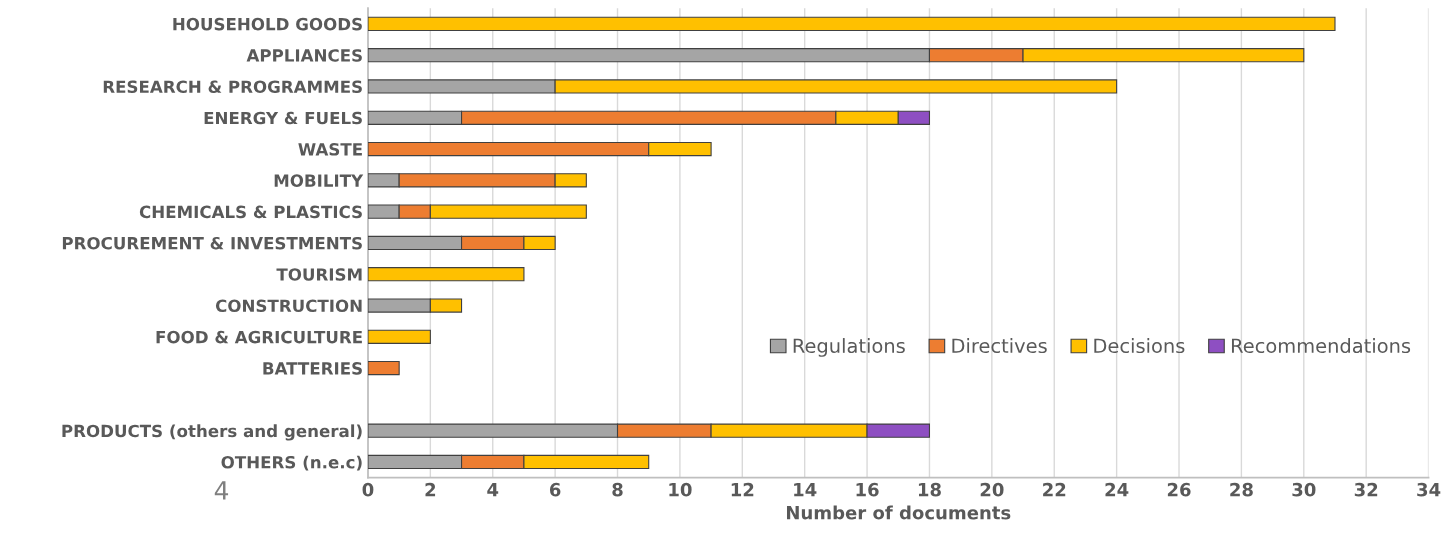  I want to click on x-tick-label: 4, so click(493, 490).